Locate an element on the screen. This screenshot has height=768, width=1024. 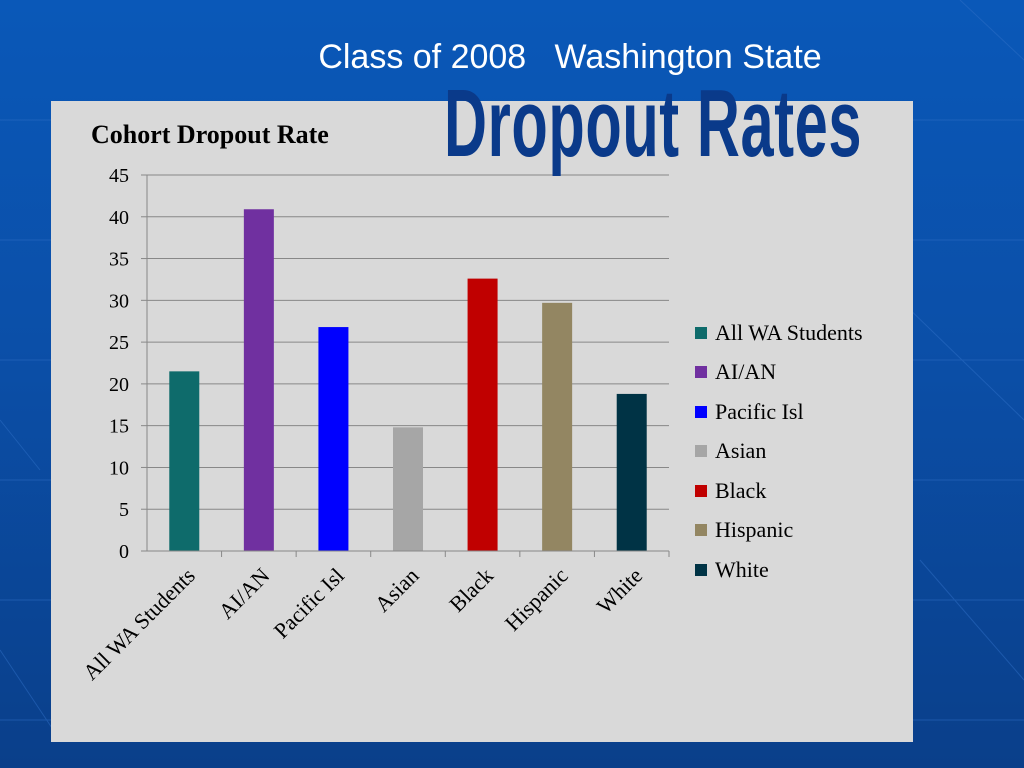
y-tick-label: 25 is located at coordinates (119, 343).